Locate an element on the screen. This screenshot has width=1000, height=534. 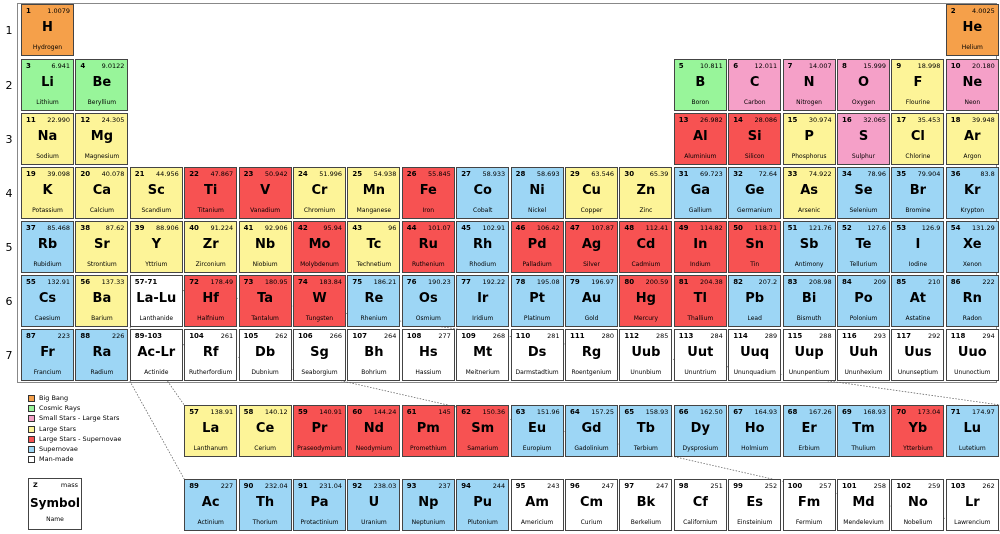
atomic-number: 31 is located at coordinates (683, 174).